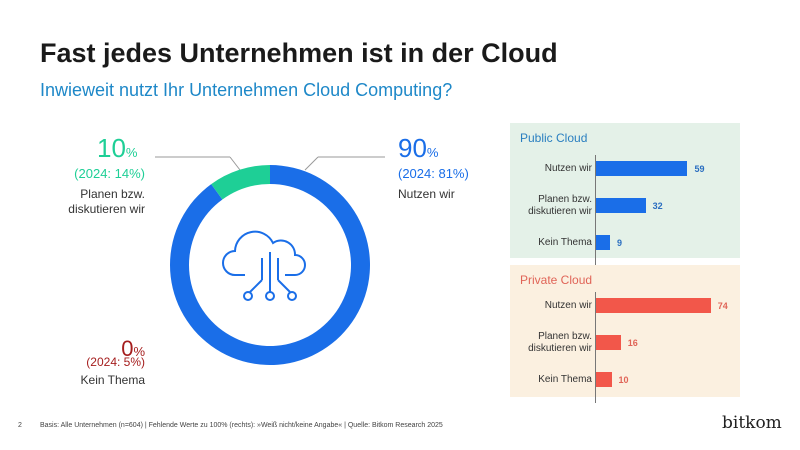 This screenshot has height=450, width=800. I want to click on private-cloud-title: Private Cloud, so click(556, 280).